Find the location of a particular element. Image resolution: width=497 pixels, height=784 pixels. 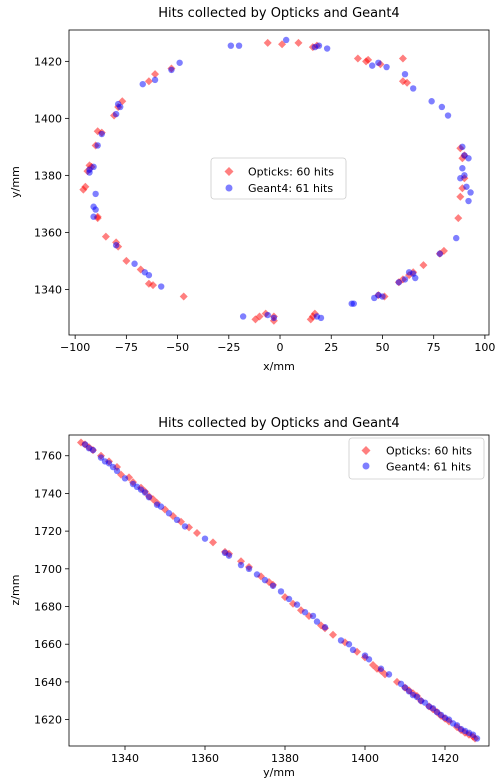

chart-bottom-ytick-label: 1740 is located at coordinates (48, 493).